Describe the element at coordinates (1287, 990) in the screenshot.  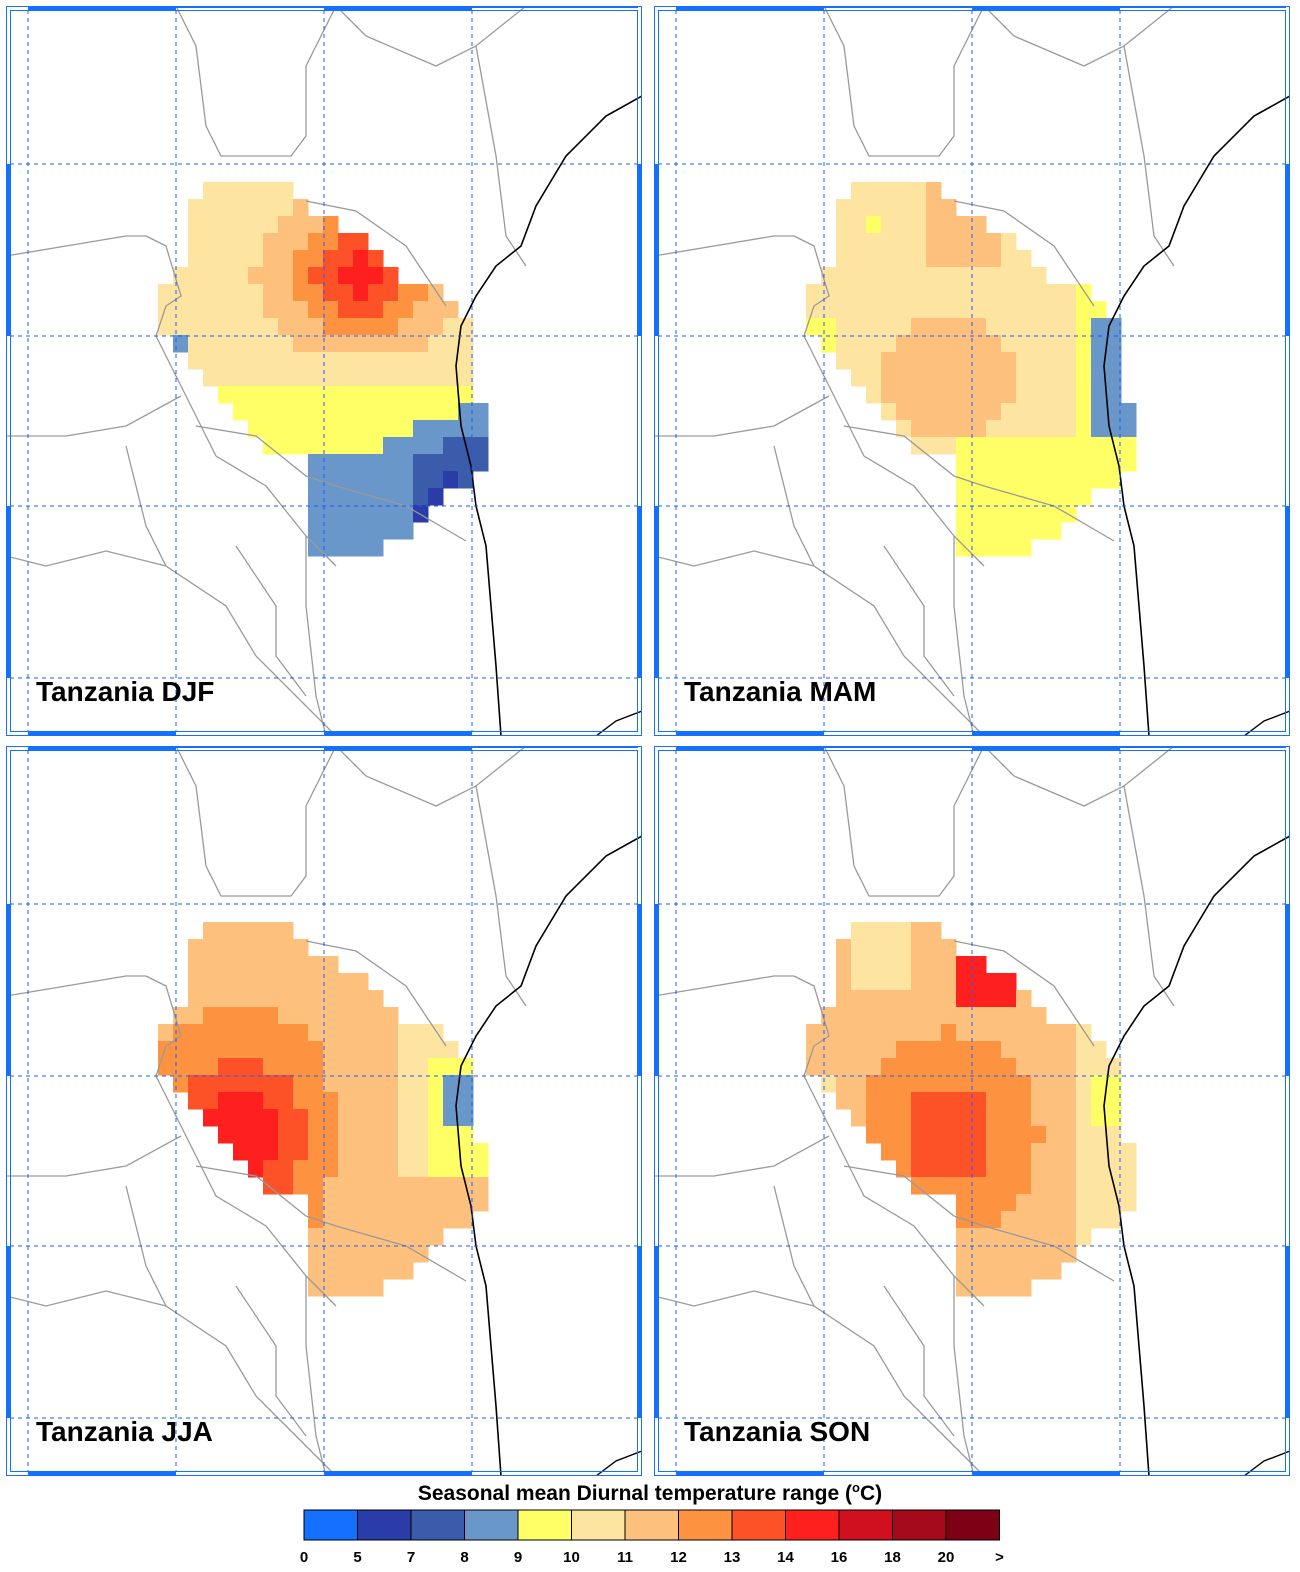
I see `frame-tick-right` at that location.